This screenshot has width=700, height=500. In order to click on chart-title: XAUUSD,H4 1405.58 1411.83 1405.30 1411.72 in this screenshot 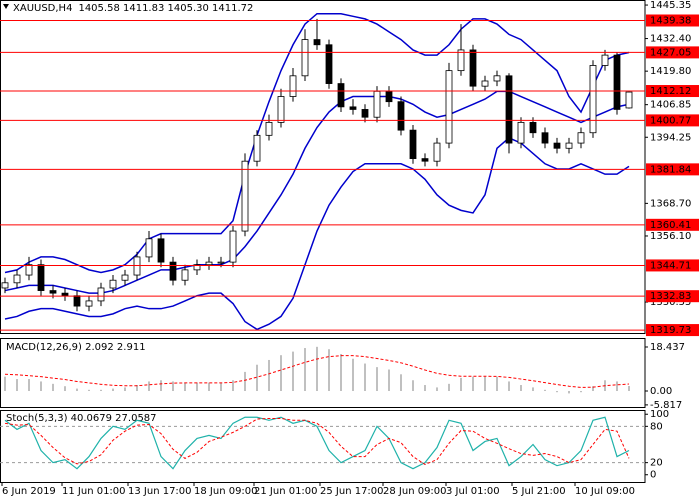, I will do `click(133, 8)`.